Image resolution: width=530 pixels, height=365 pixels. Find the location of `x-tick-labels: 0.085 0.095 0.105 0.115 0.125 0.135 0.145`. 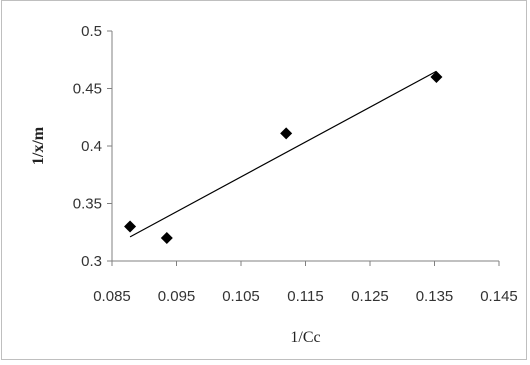

x-tick-labels: 0.085 0.095 0.105 0.115 0.125 0.135 0.145 is located at coordinates (305, 283).